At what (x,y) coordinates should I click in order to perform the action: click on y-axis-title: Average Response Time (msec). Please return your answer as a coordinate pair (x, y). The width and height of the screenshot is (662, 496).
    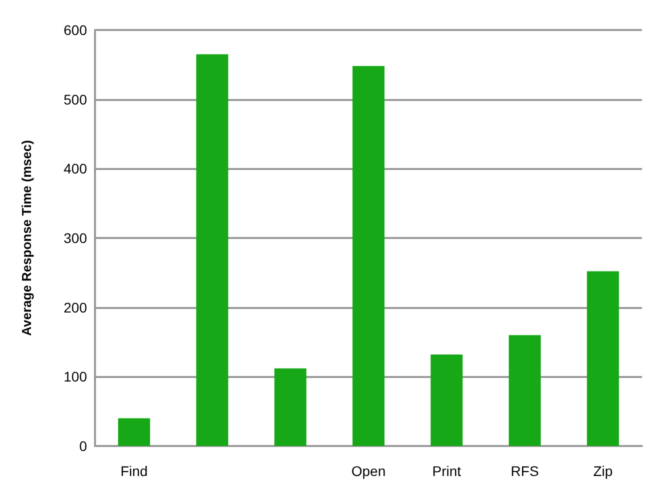
    Looking at the image, I should click on (26, 238).